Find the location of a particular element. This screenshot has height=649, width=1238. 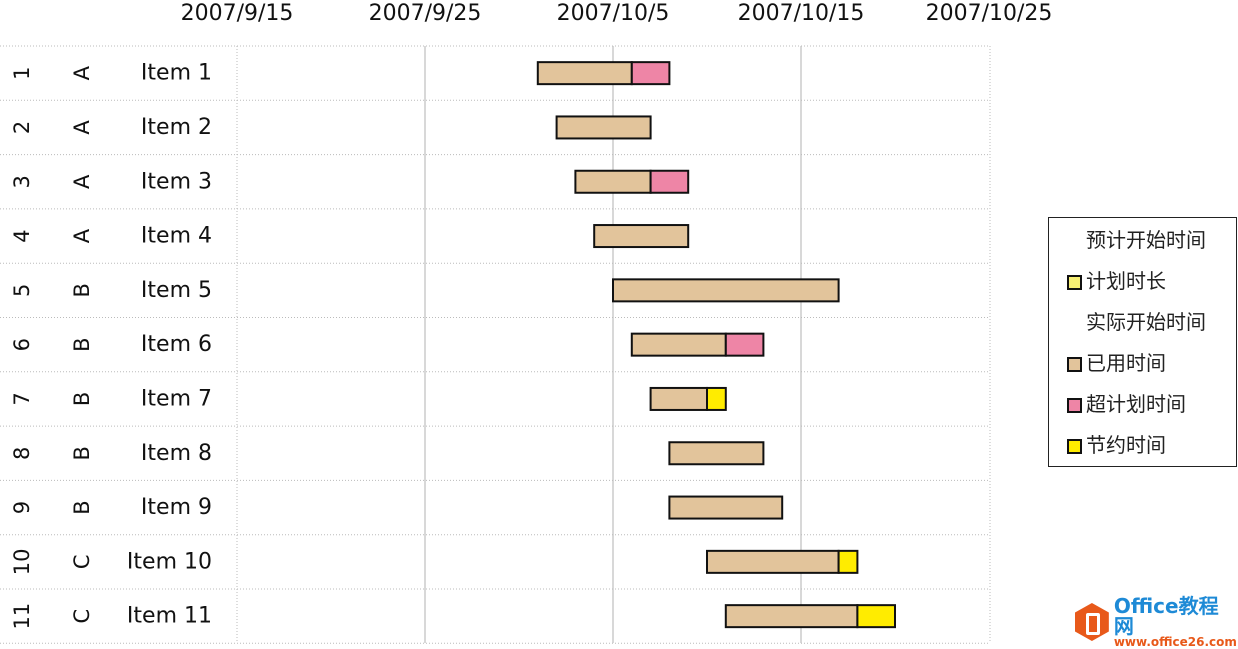

row-item-name: Item 2 is located at coordinates (176, 127).